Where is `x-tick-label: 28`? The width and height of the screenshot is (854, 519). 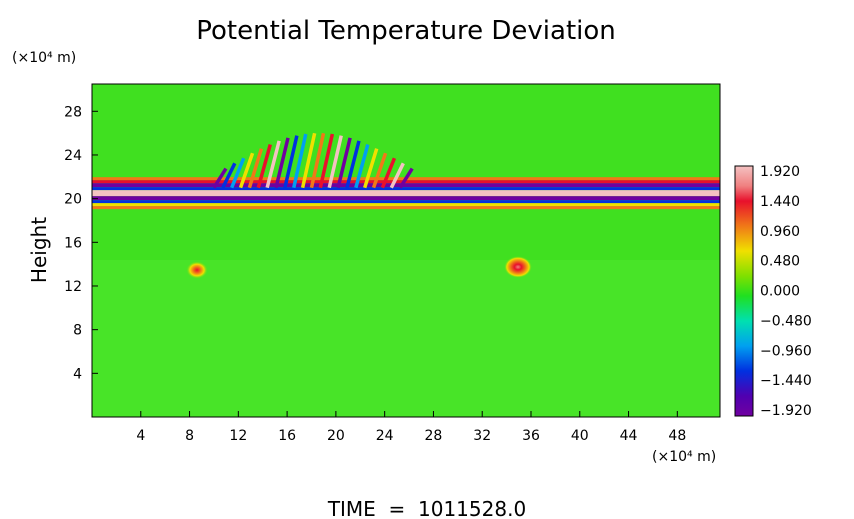 x-tick-label: 28 is located at coordinates (434, 436).